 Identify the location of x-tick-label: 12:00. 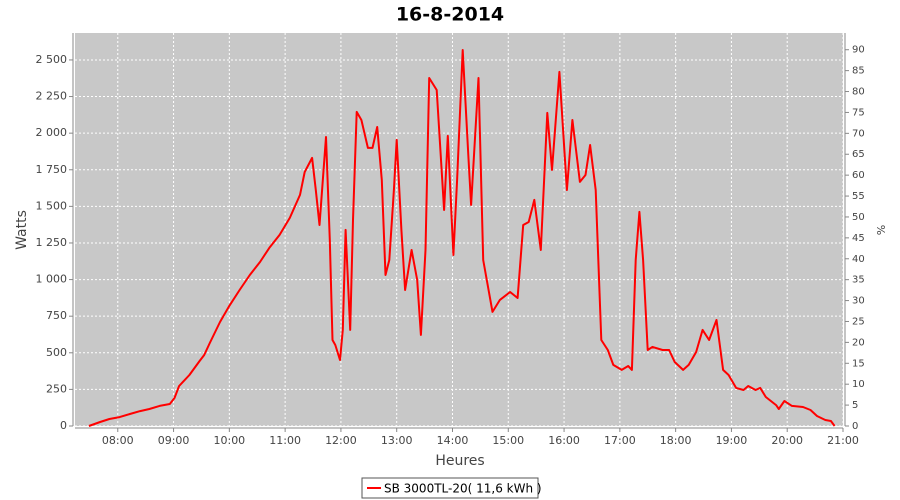
(341, 440).